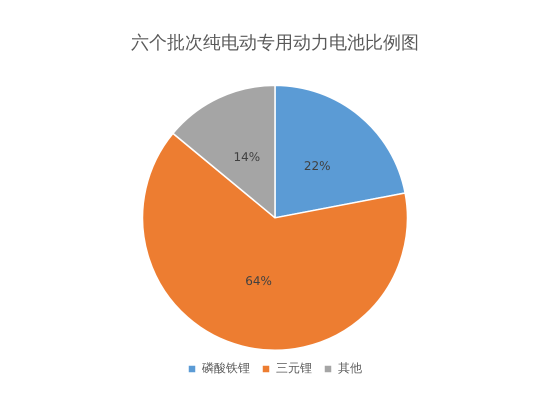 The width and height of the screenshot is (550, 400). What do you see at coordinates (246, 157) in the screenshot?
I see `data-label: 14%` at bounding box center [246, 157].